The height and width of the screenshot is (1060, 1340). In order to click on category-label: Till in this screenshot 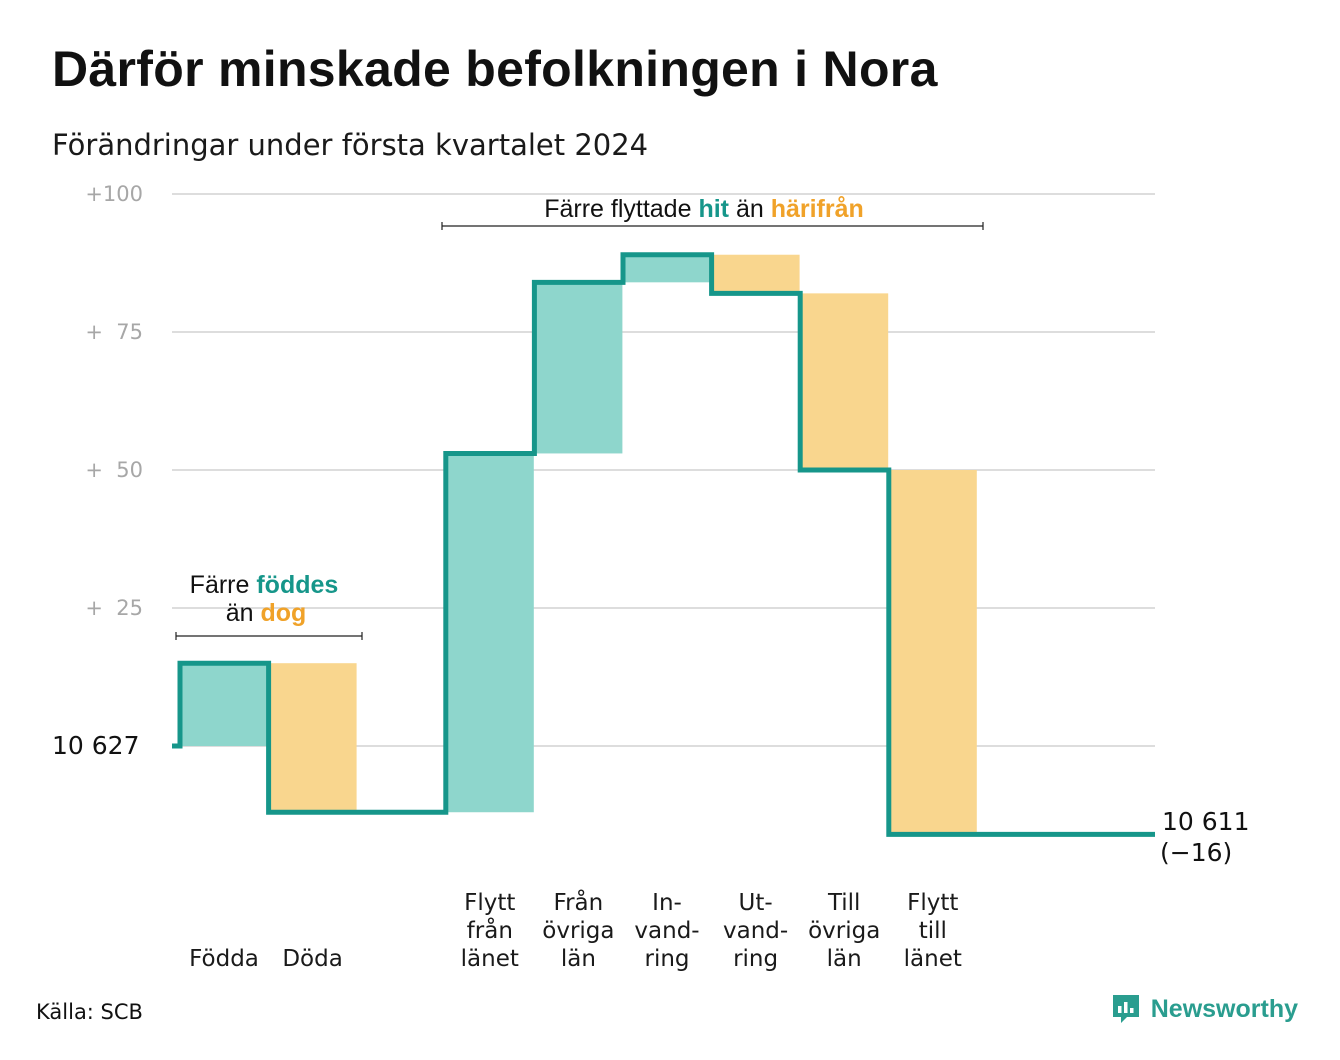, I will do `click(844, 903)`.